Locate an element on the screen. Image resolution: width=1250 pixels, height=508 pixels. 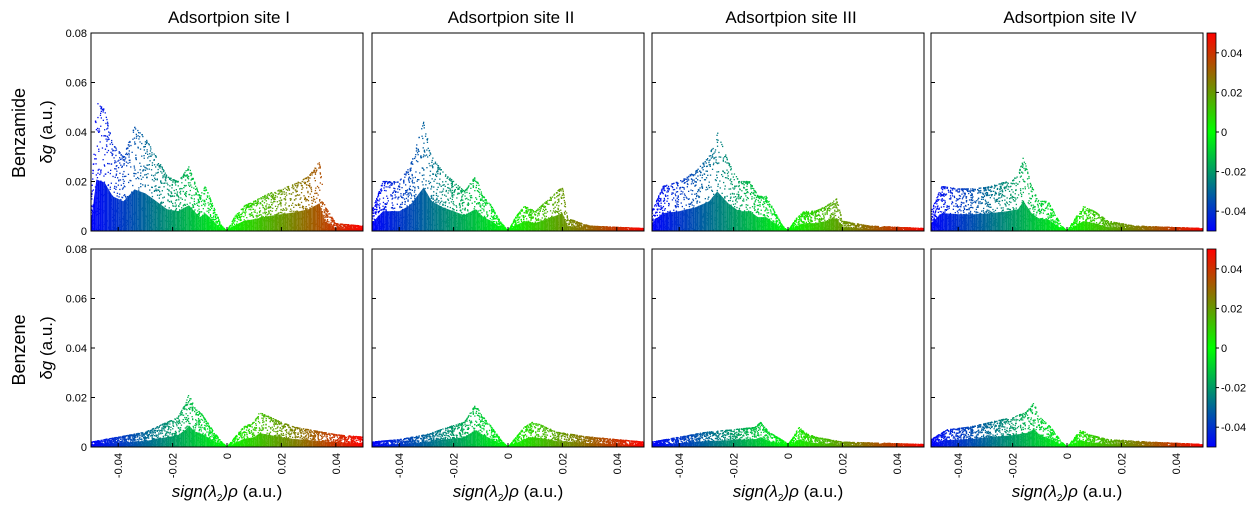
column-title-2: Adsortpion site II is located at coordinates (511, 17).